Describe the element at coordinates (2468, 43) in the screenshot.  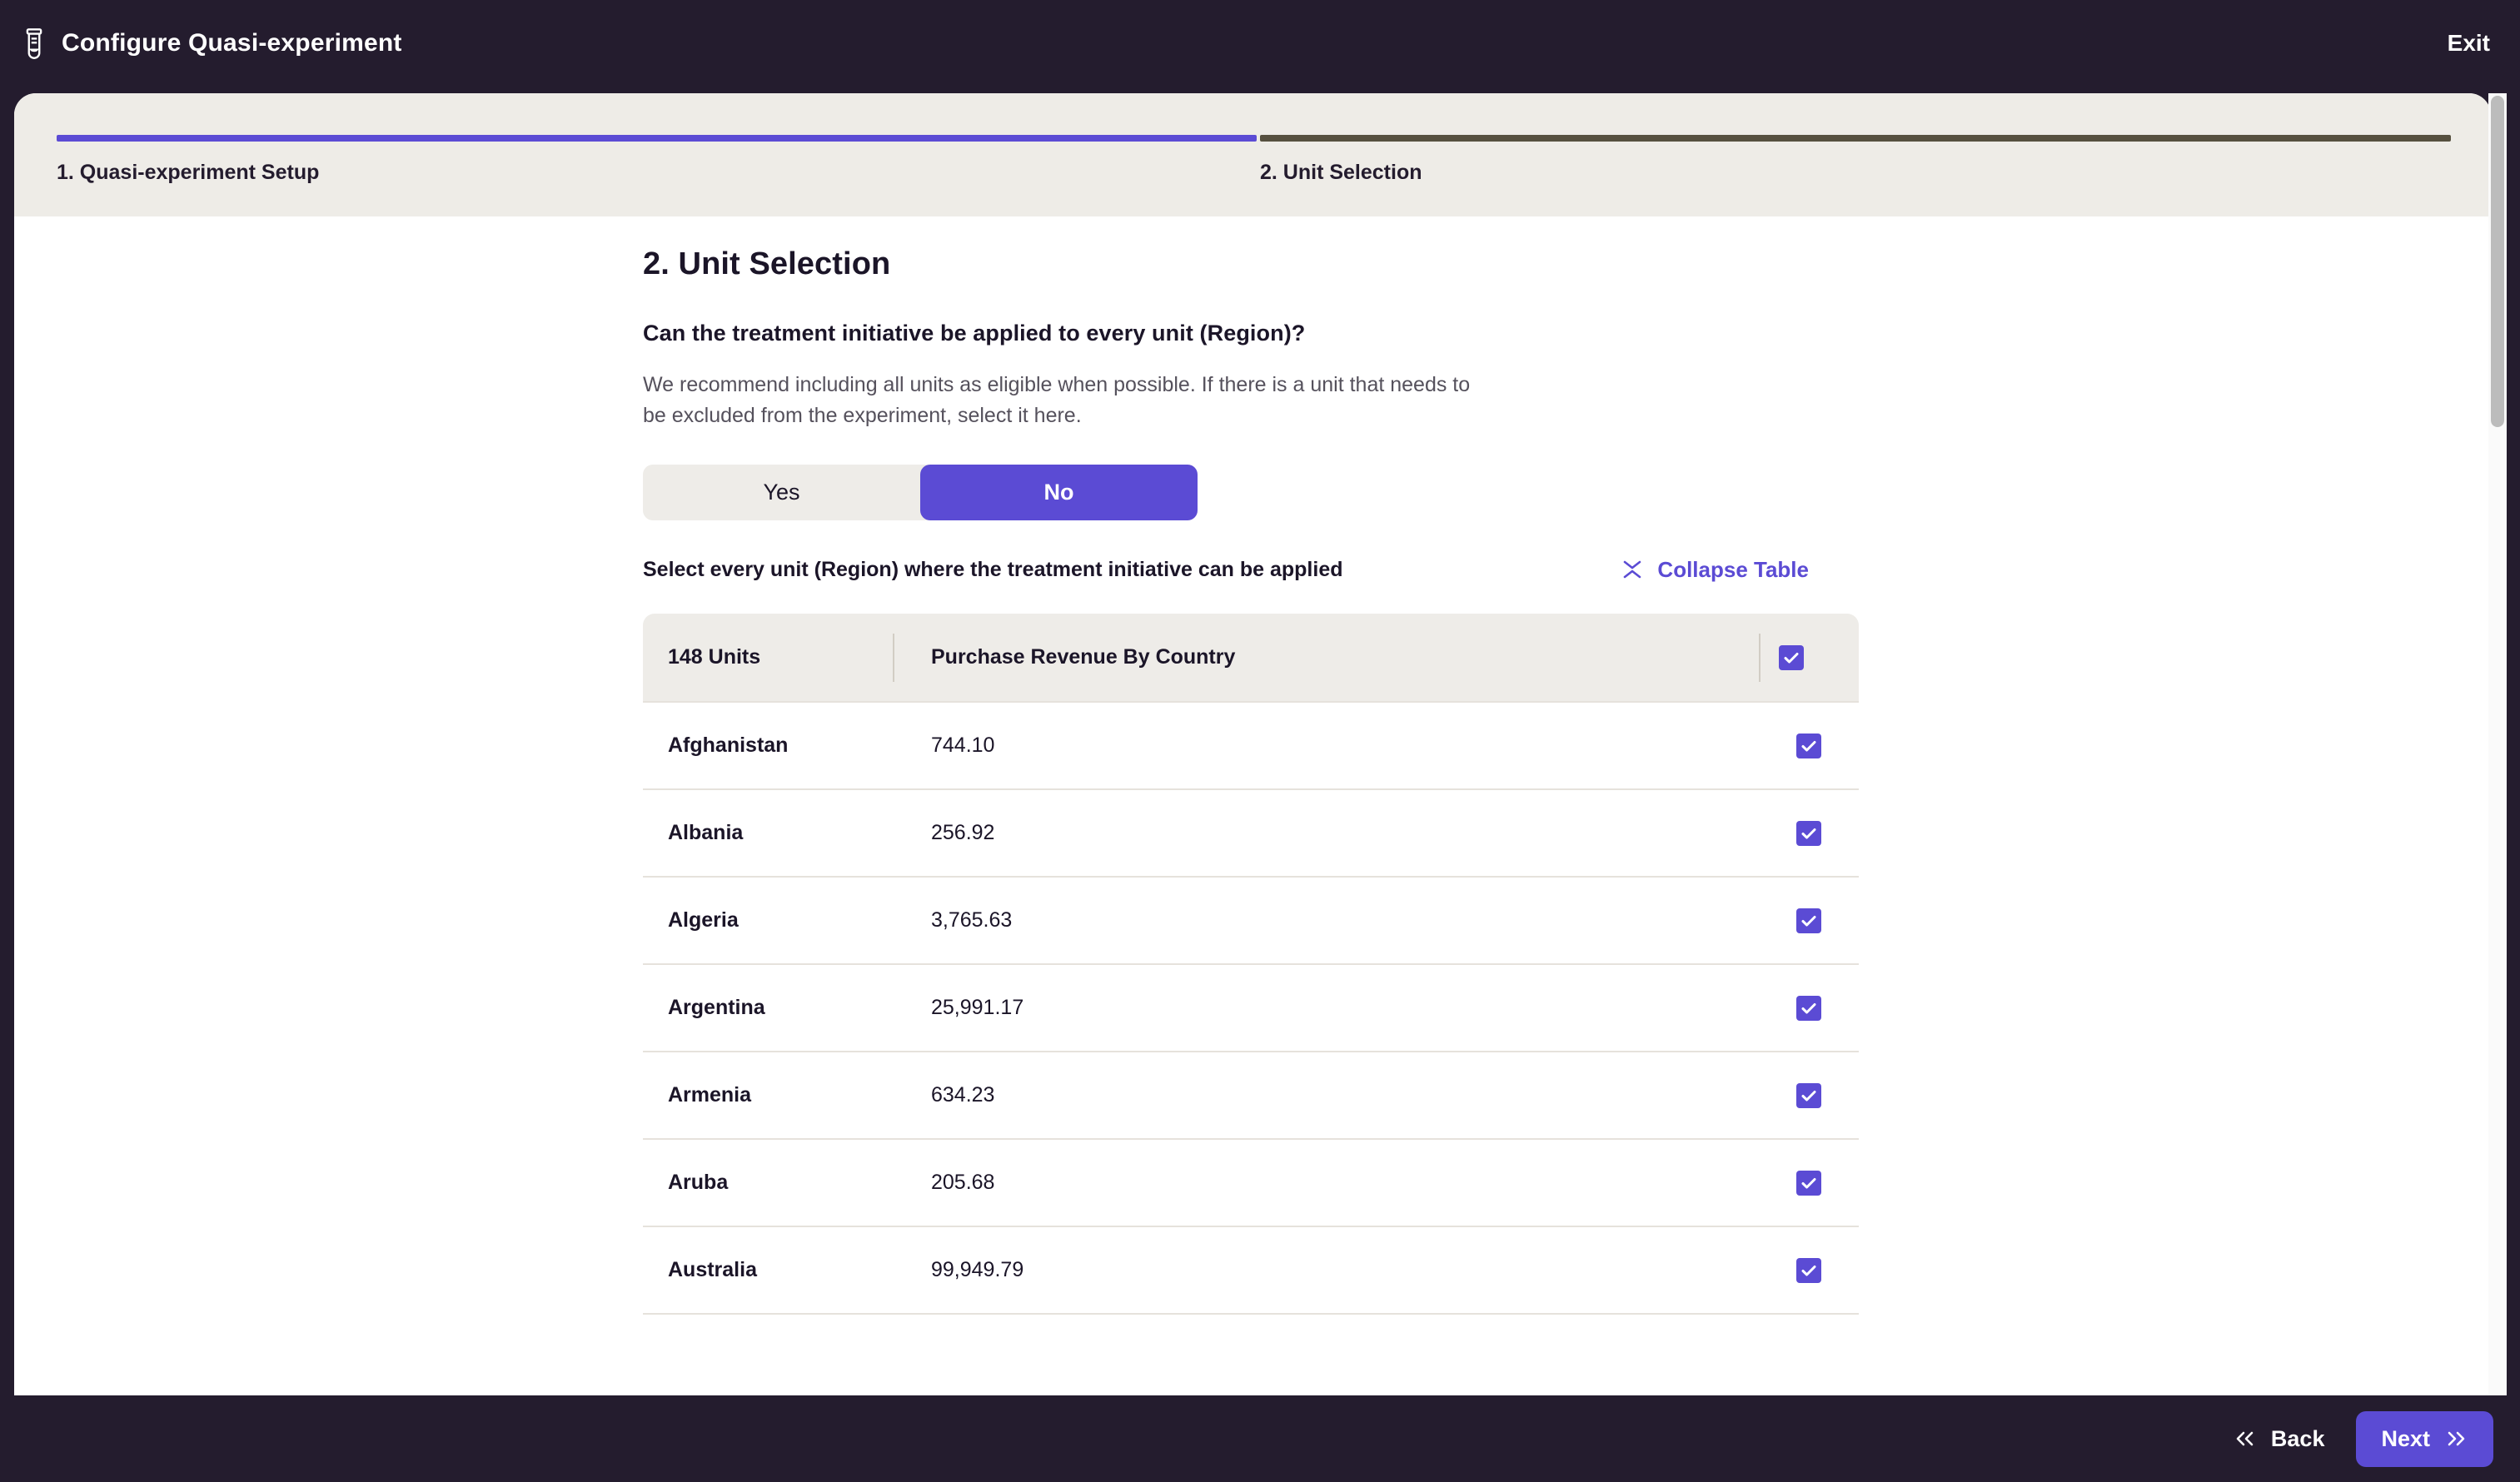
I see `exit-button: Exit` at that location.